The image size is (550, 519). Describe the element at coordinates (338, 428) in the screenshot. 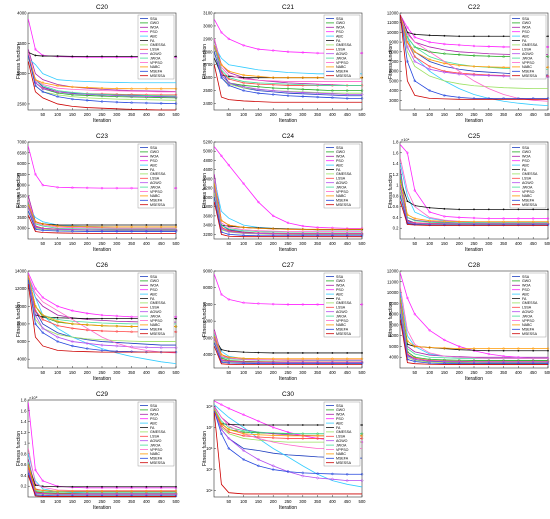

I see `legend-label: FA` at that location.